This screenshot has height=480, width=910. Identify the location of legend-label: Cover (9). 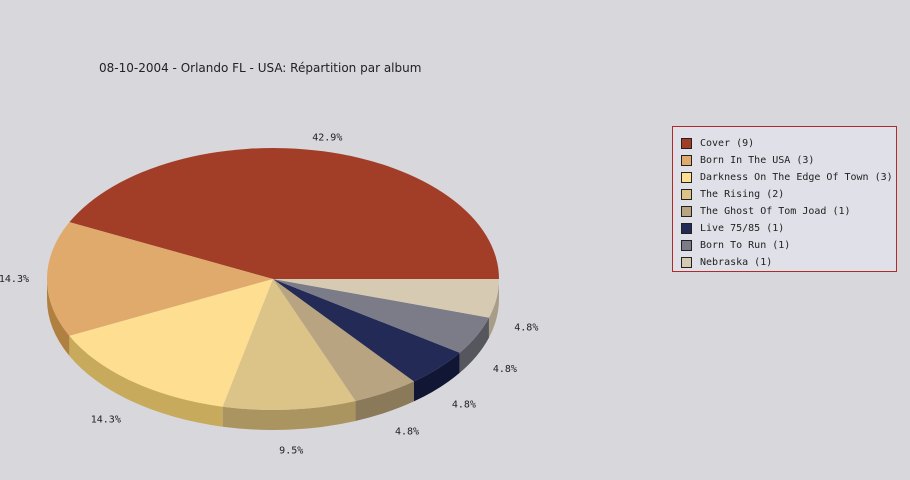
(727, 143).